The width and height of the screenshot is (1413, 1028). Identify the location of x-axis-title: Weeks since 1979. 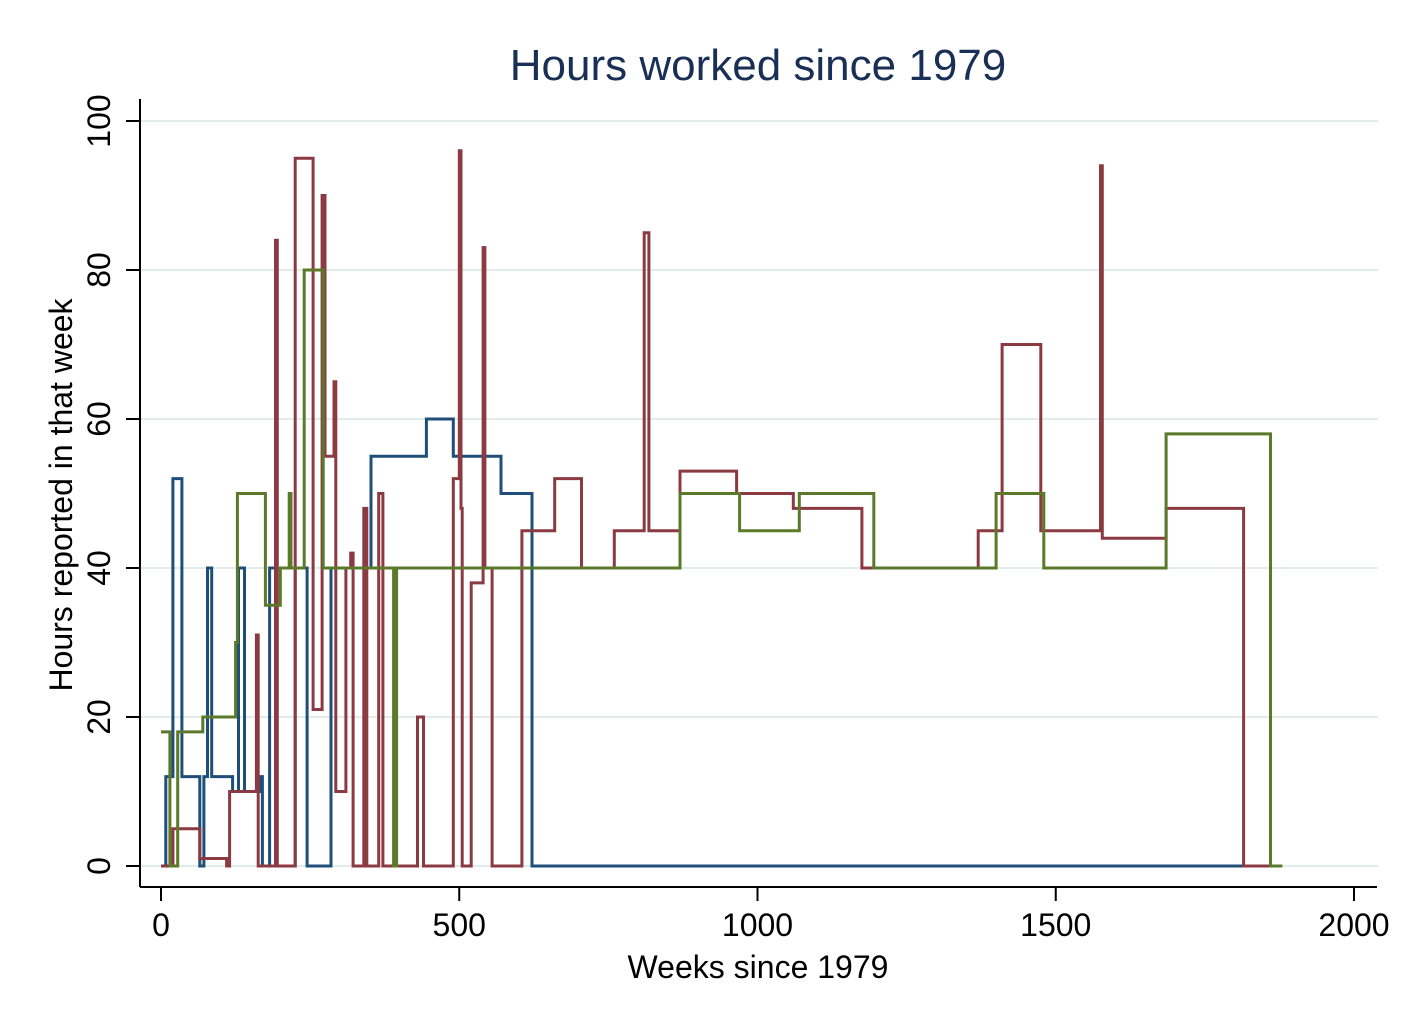
(758, 967).